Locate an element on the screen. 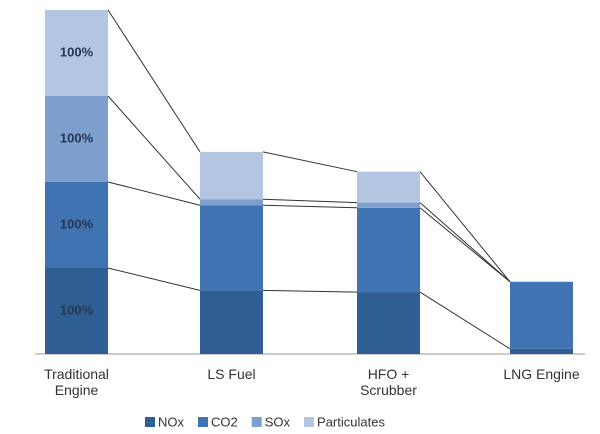 The width and height of the screenshot is (600, 434). legend-label: CO2 is located at coordinates (224, 421).